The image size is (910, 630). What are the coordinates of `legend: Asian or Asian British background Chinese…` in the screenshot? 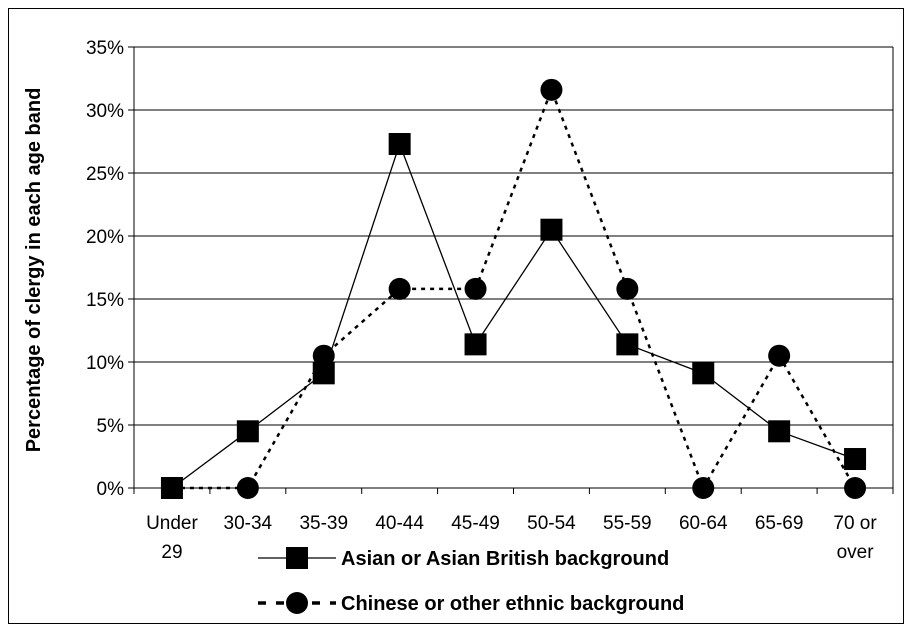 It's located at (471, 581).